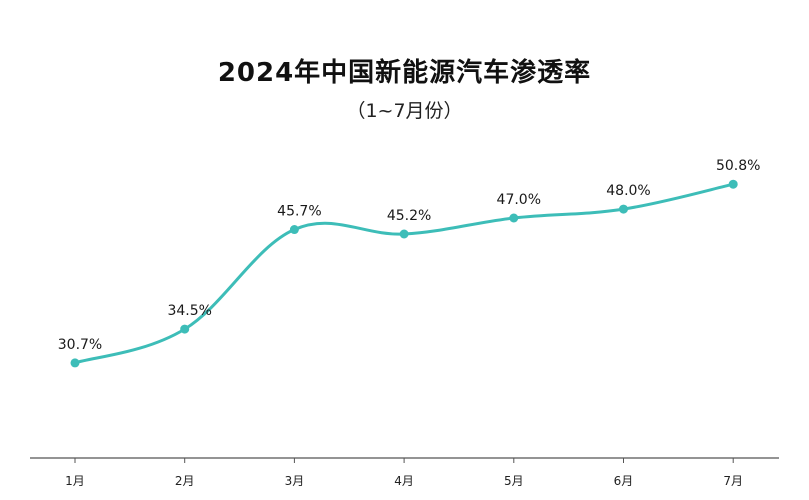  What do you see at coordinates (519, 200) in the screenshot?
I see `data-label-5: 47.0%` at bounding box center [519, 200].